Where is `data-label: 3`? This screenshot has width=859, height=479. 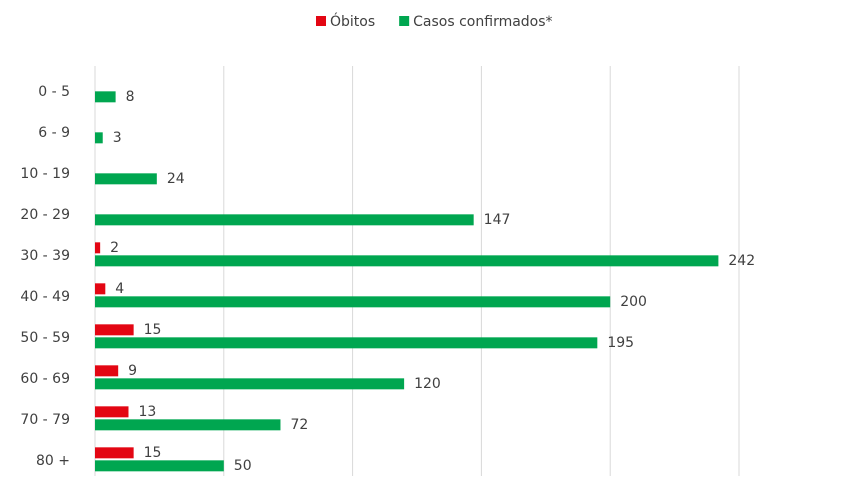 data-label: 3 is located at coordinates (117, 138).